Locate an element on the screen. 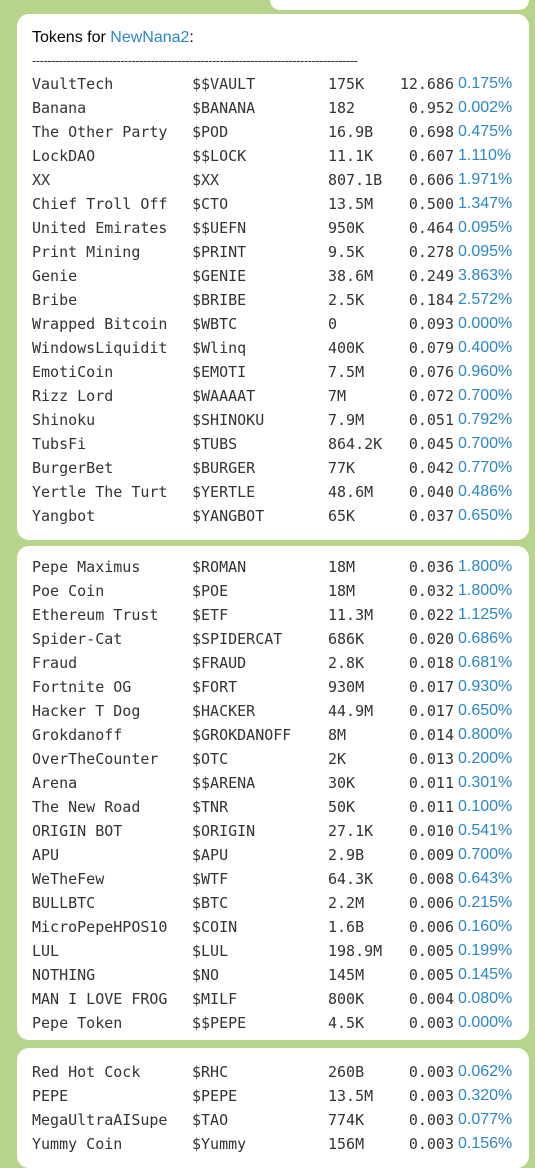  token-price: 0.607 is located at coordinates (431, 156).